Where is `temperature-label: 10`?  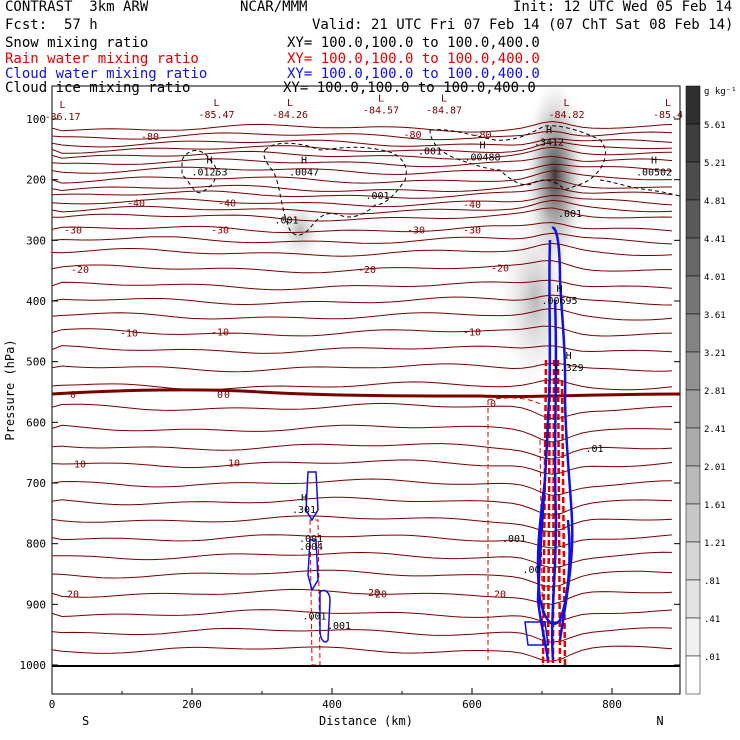
temperature-label: 10 is located at coordinates (80, 465).